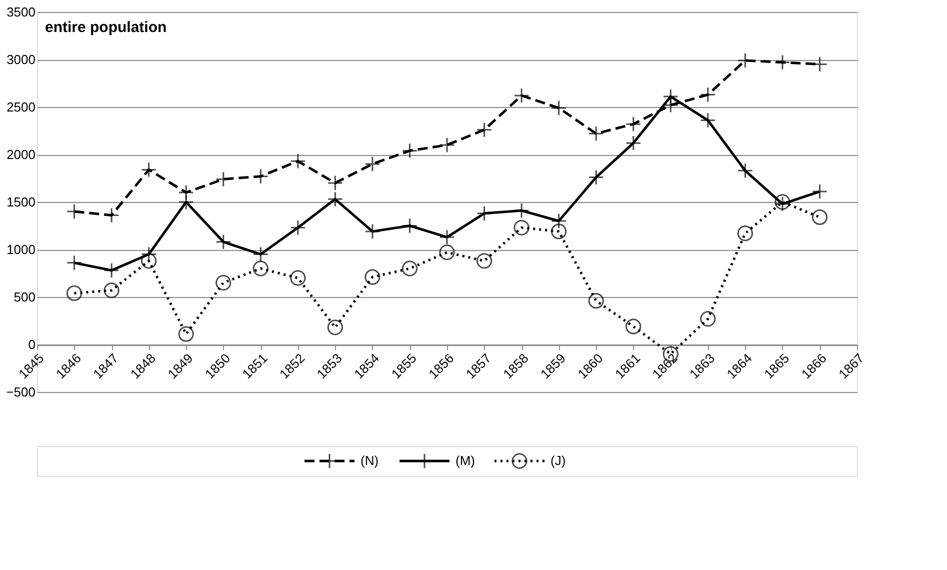 This screenshot has width=947, height=570. What do you see at coordinates (21, 249) in the screenshot?
I see `y-tick-label: 1000` at bounding box center [21, 249].